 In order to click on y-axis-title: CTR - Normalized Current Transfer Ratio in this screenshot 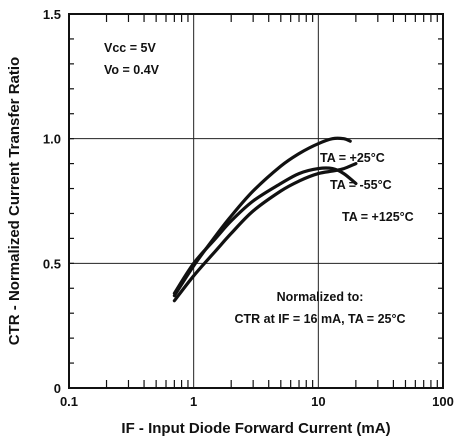, I will do `click(14, 201)`.